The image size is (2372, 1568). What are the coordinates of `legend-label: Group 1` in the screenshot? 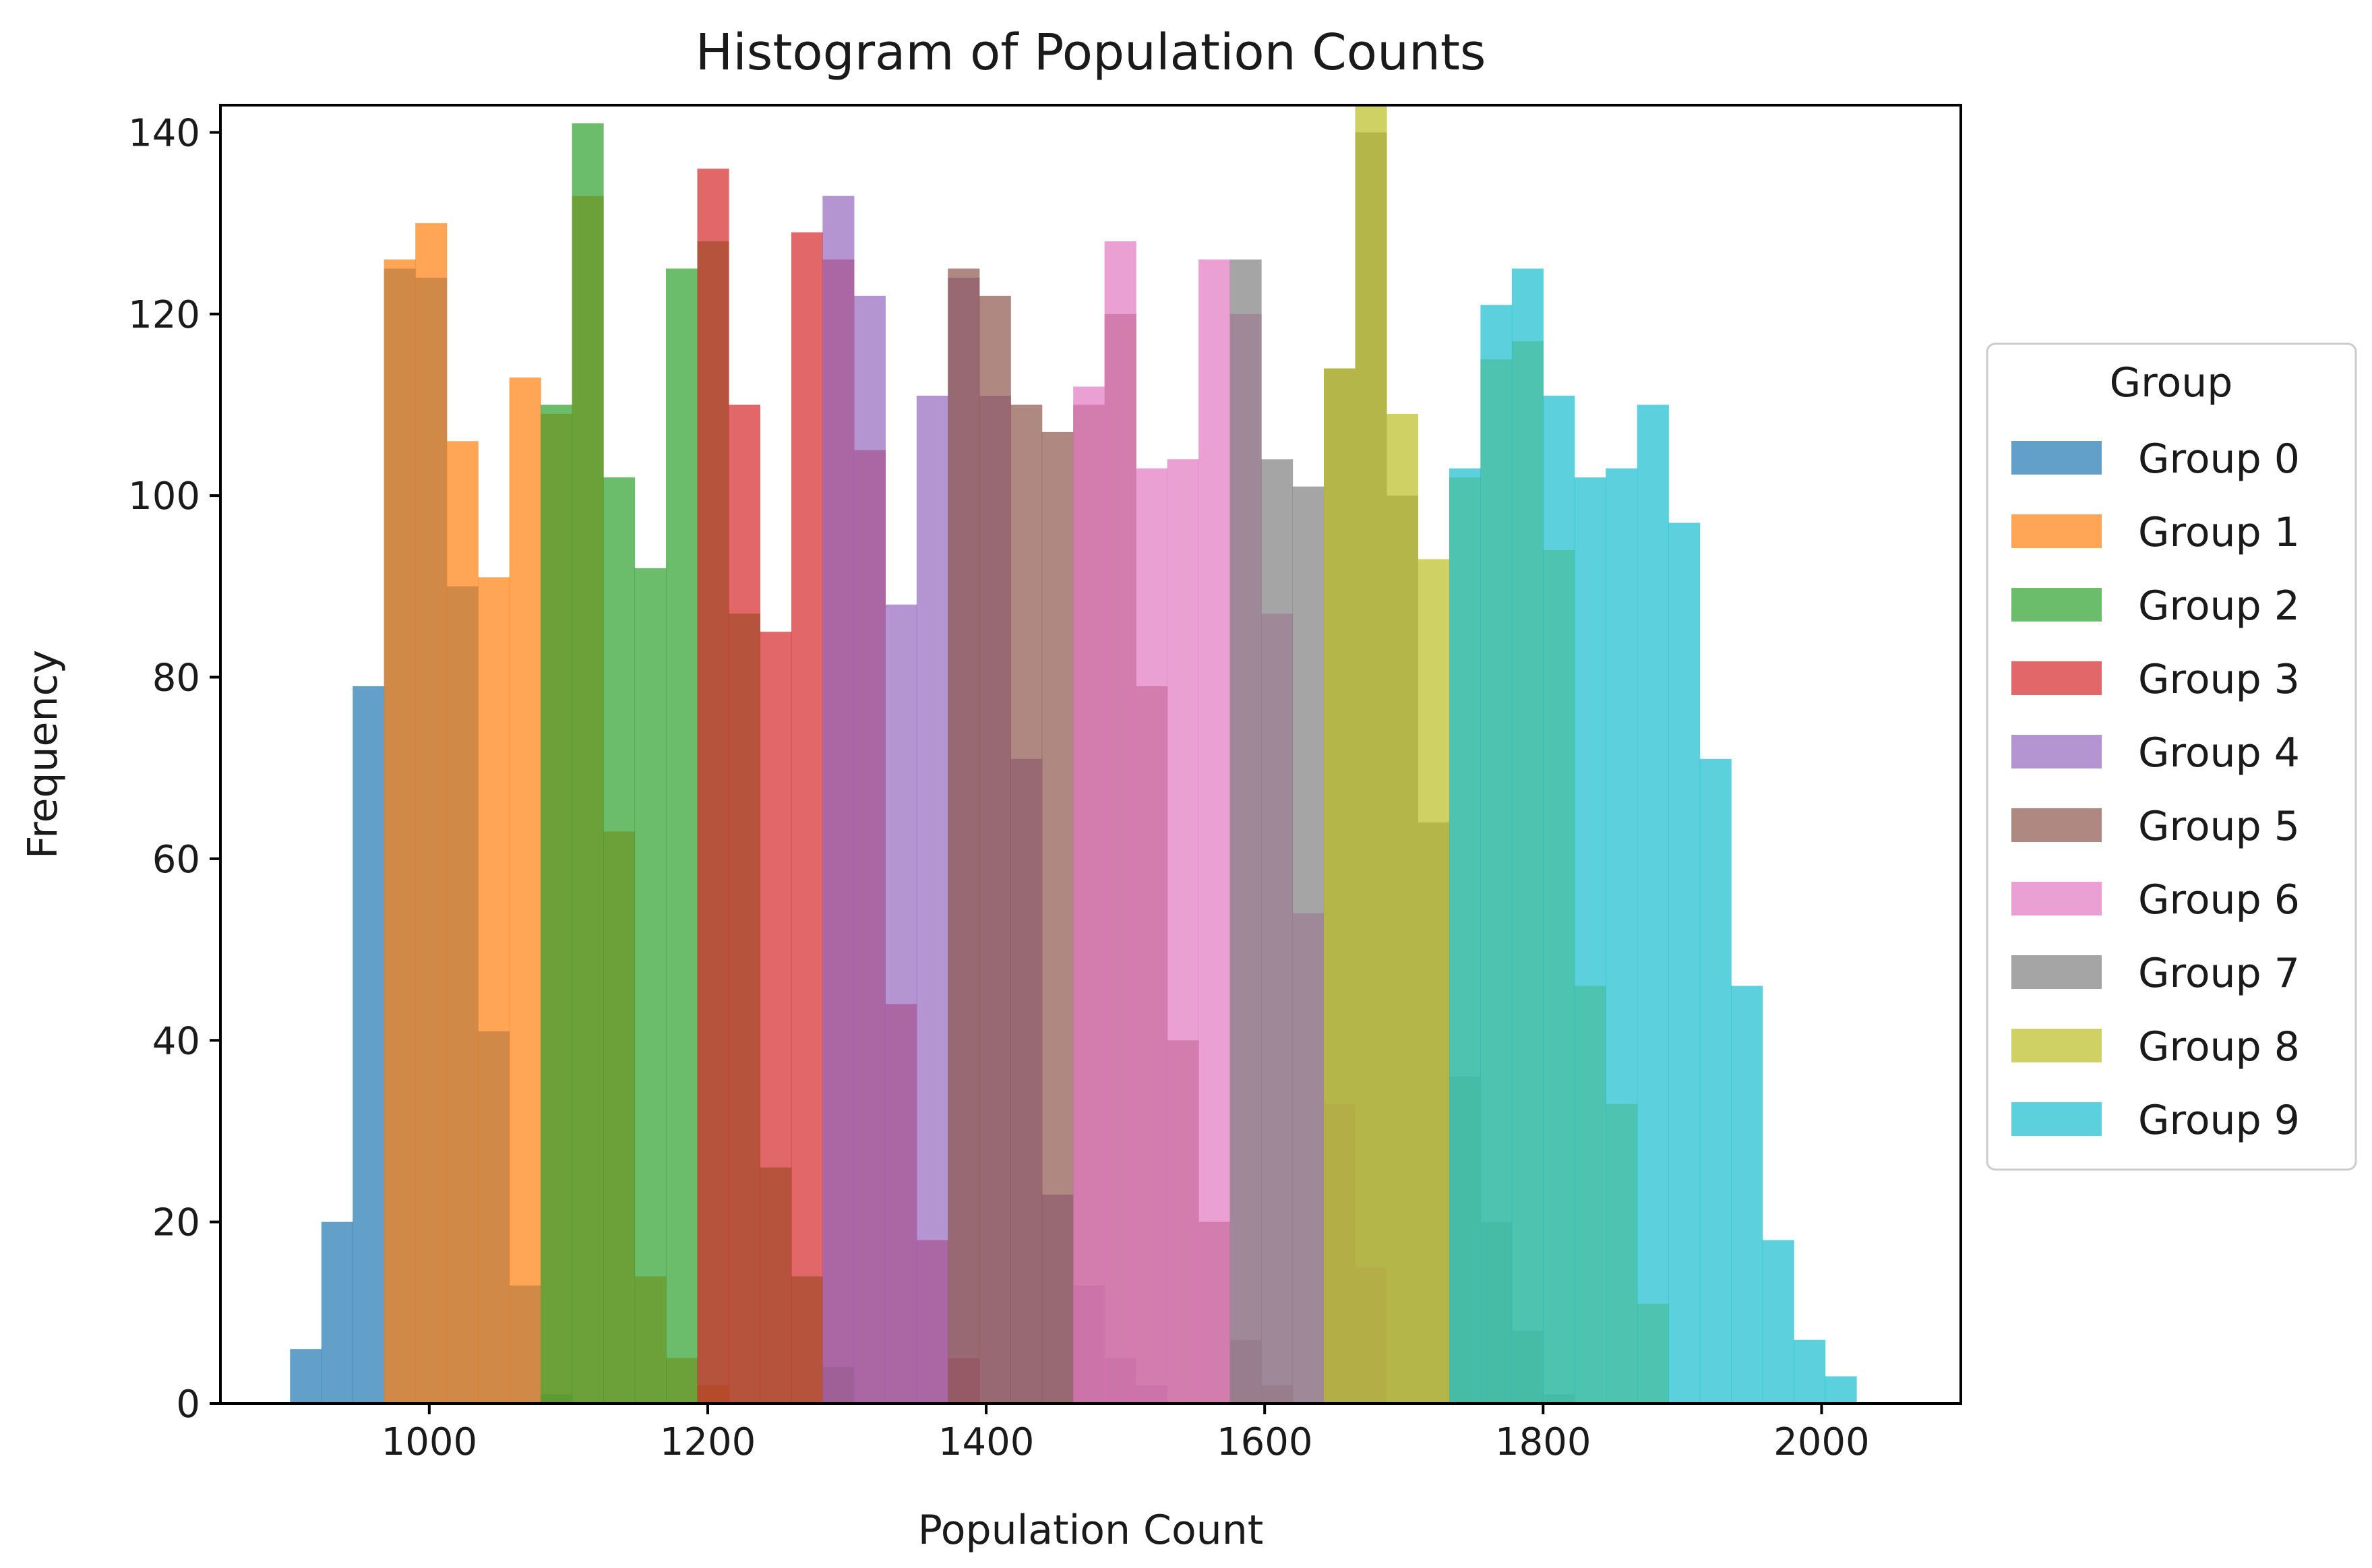 It's located at (2219, 532).